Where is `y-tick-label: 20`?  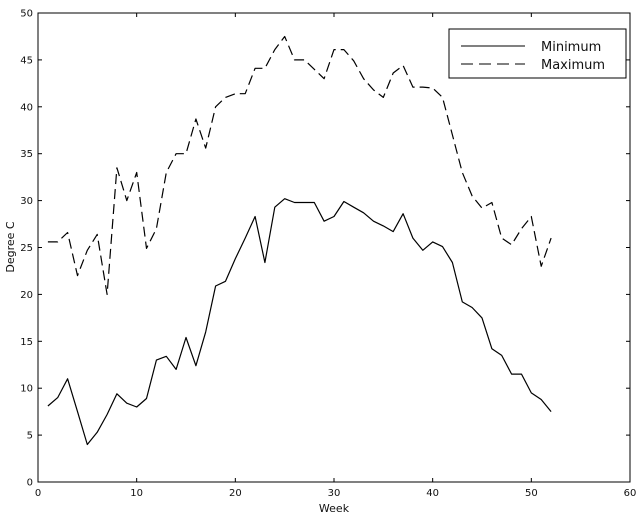
y-tick-label: 20 is located at coordinates (26, 295).